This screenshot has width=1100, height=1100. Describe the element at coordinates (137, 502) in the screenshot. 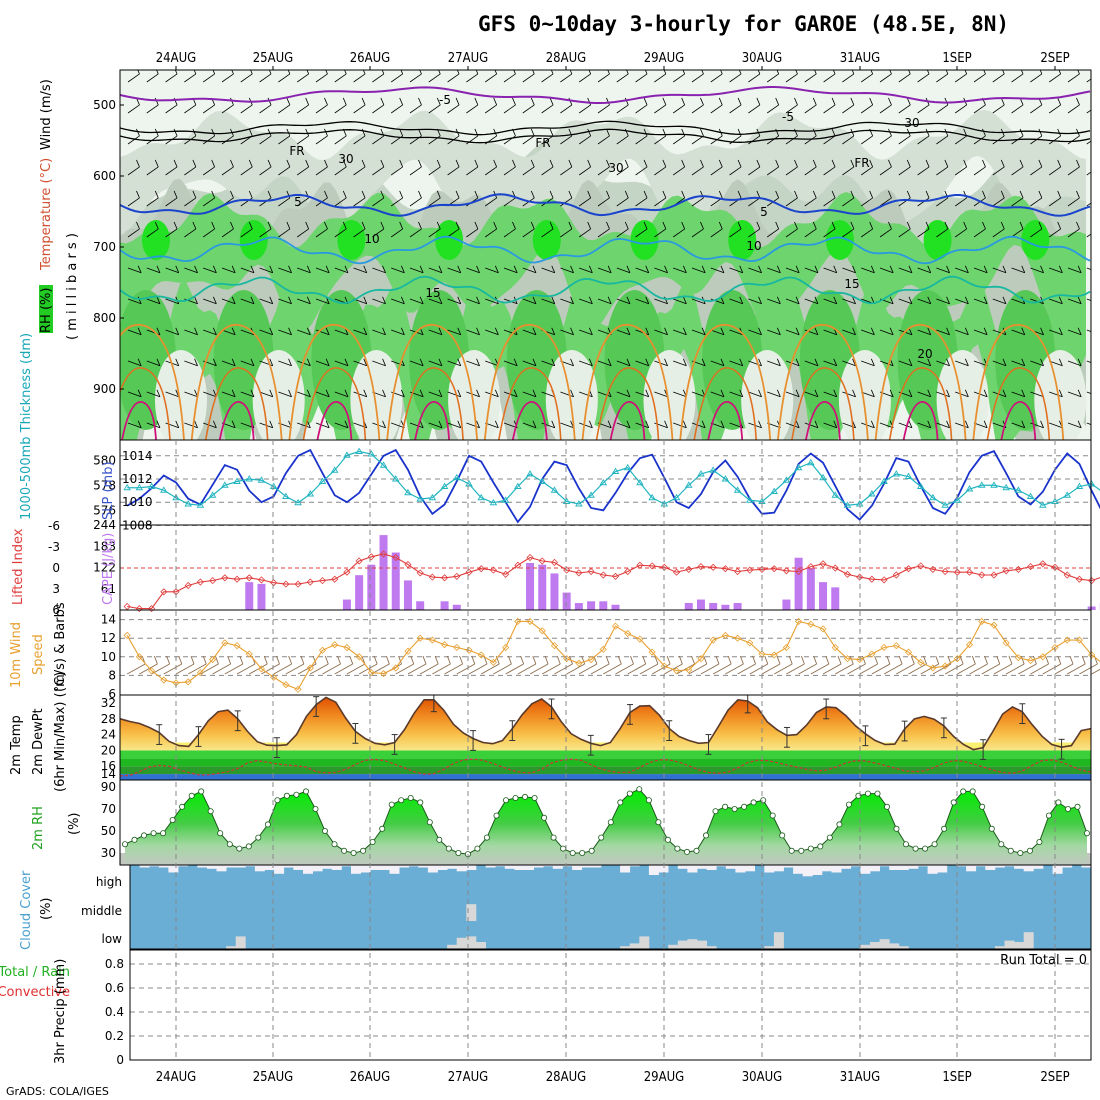

I see `slp-tick-label: 1010` at that location.